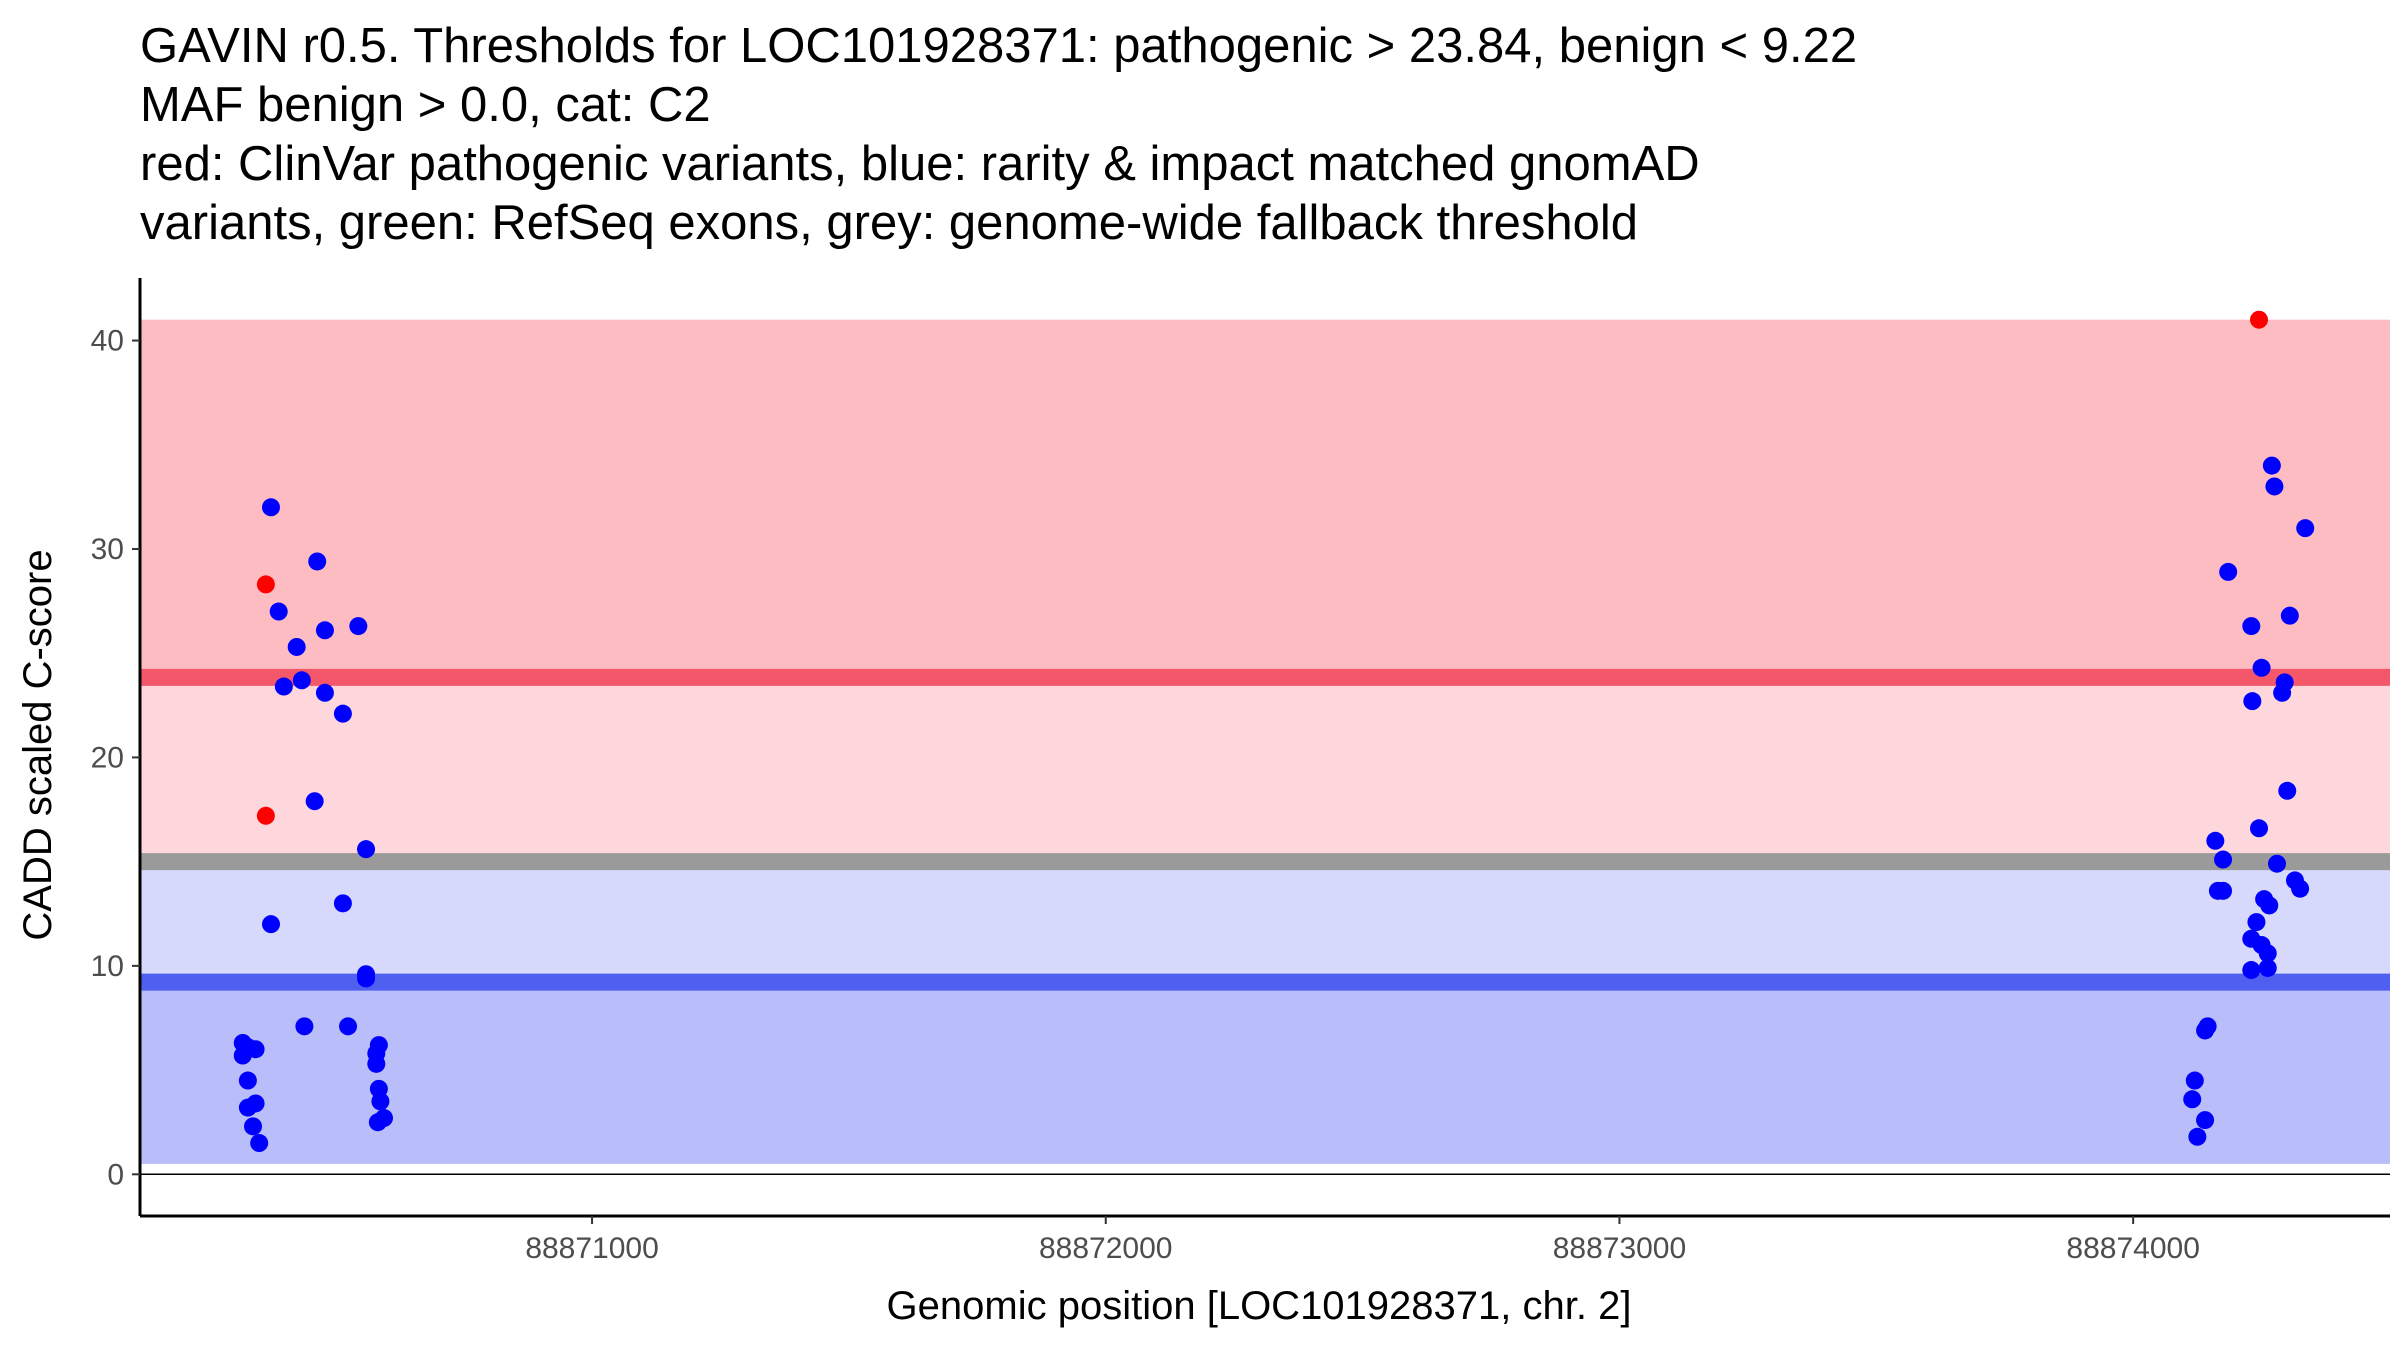 This screenshot has width=2400, height=1350. Describe the element at coordinates (115, 1174) in the screenshot. I see `y-tick-label: 0` at that location.